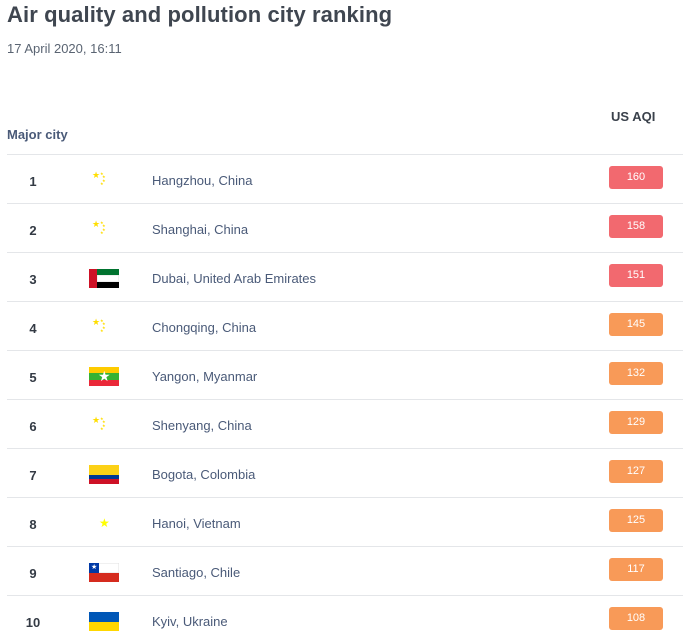 The height and width of the screenshot is (641, 683). I want to click on table-row: 6 ★ ★ ★ ★ ★ Shenyang, China 129, so click(345, 423).